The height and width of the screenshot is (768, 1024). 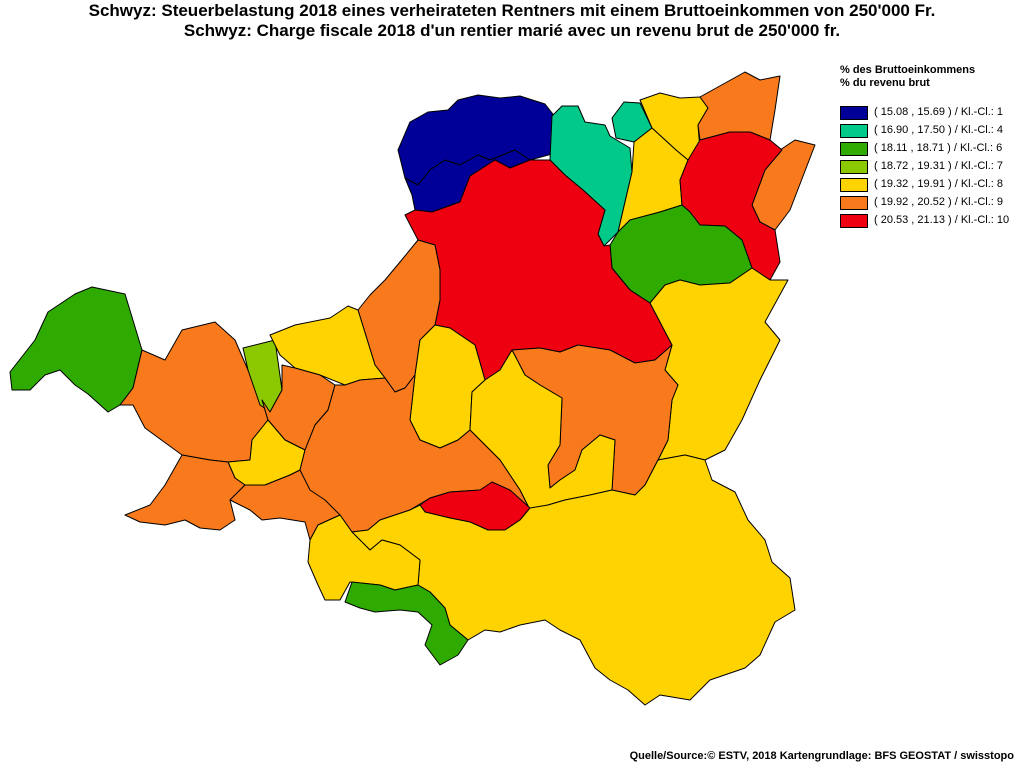 What do you see at coordinates (406, 623) in the screenshot?
I see `map-region-south-green` at bounding box center [406, 623].